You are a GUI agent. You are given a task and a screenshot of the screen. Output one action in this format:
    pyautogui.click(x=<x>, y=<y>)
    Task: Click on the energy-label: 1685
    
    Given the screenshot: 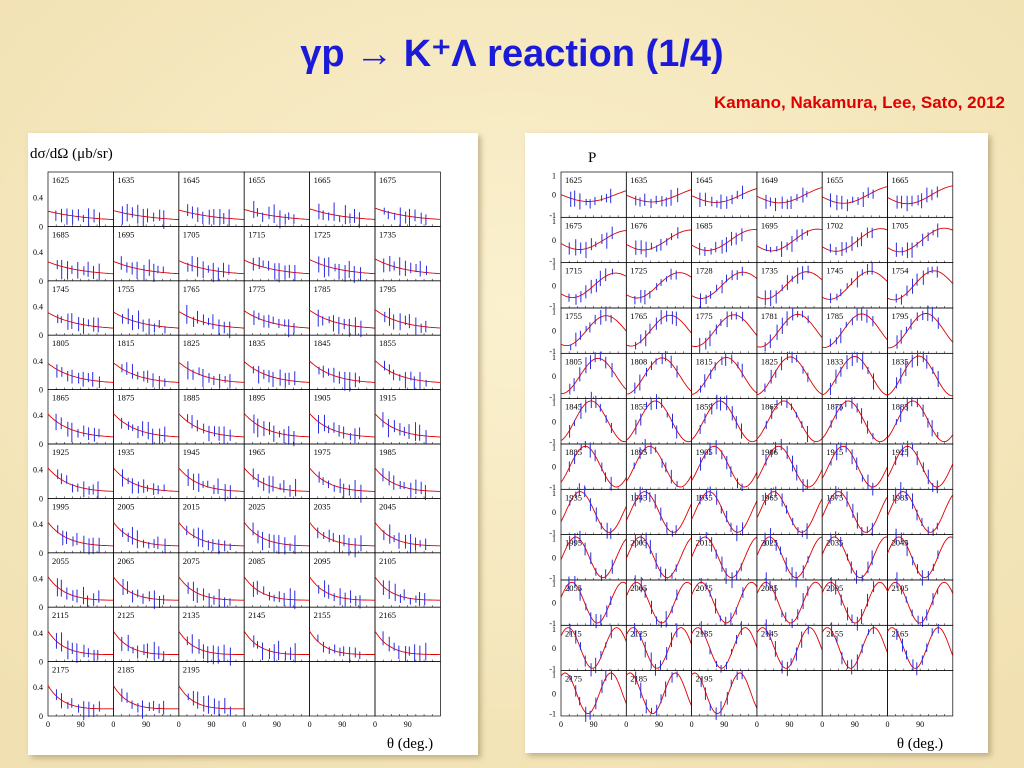 What is the action you would take?
    pyautogui.click(x=60, y=234)
    